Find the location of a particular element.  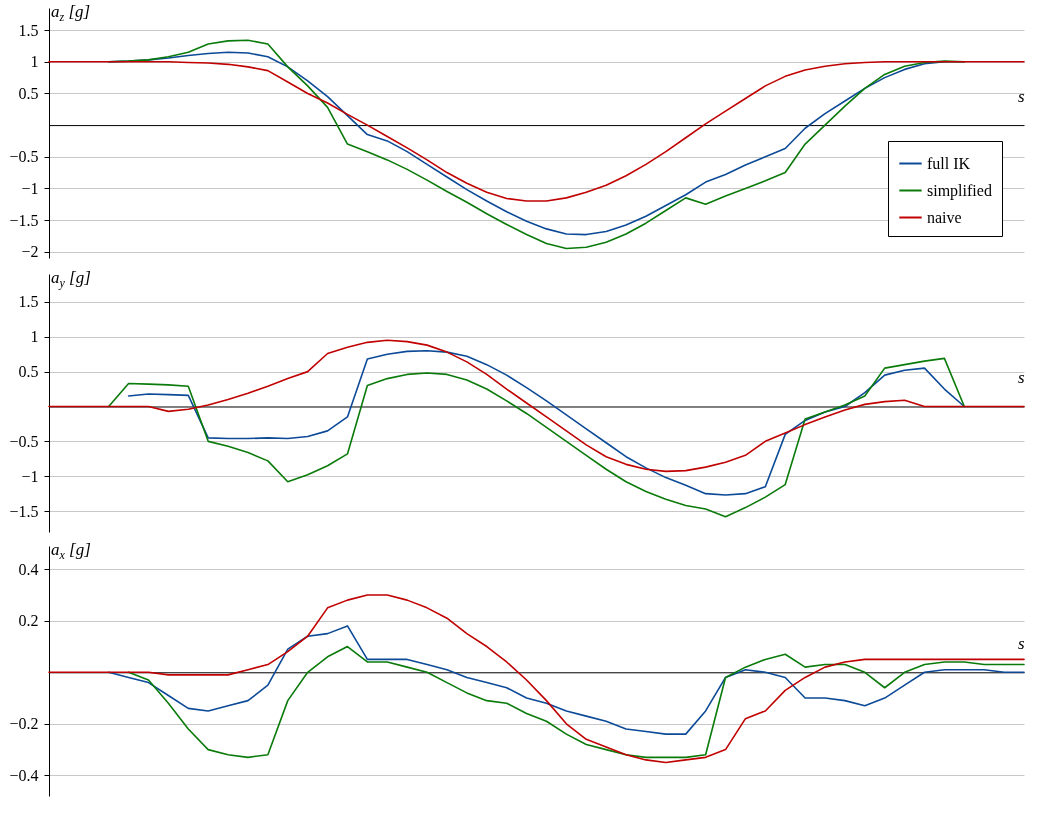

y-axis-title: a$_{z}$ [g] is located at coordinates (71, 14).